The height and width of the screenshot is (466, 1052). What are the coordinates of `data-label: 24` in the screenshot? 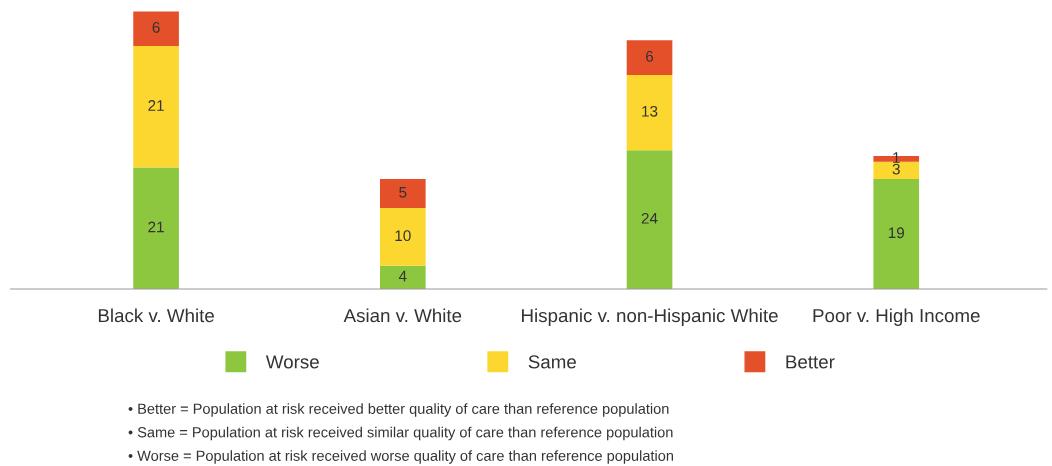 It's located at (649, 218).